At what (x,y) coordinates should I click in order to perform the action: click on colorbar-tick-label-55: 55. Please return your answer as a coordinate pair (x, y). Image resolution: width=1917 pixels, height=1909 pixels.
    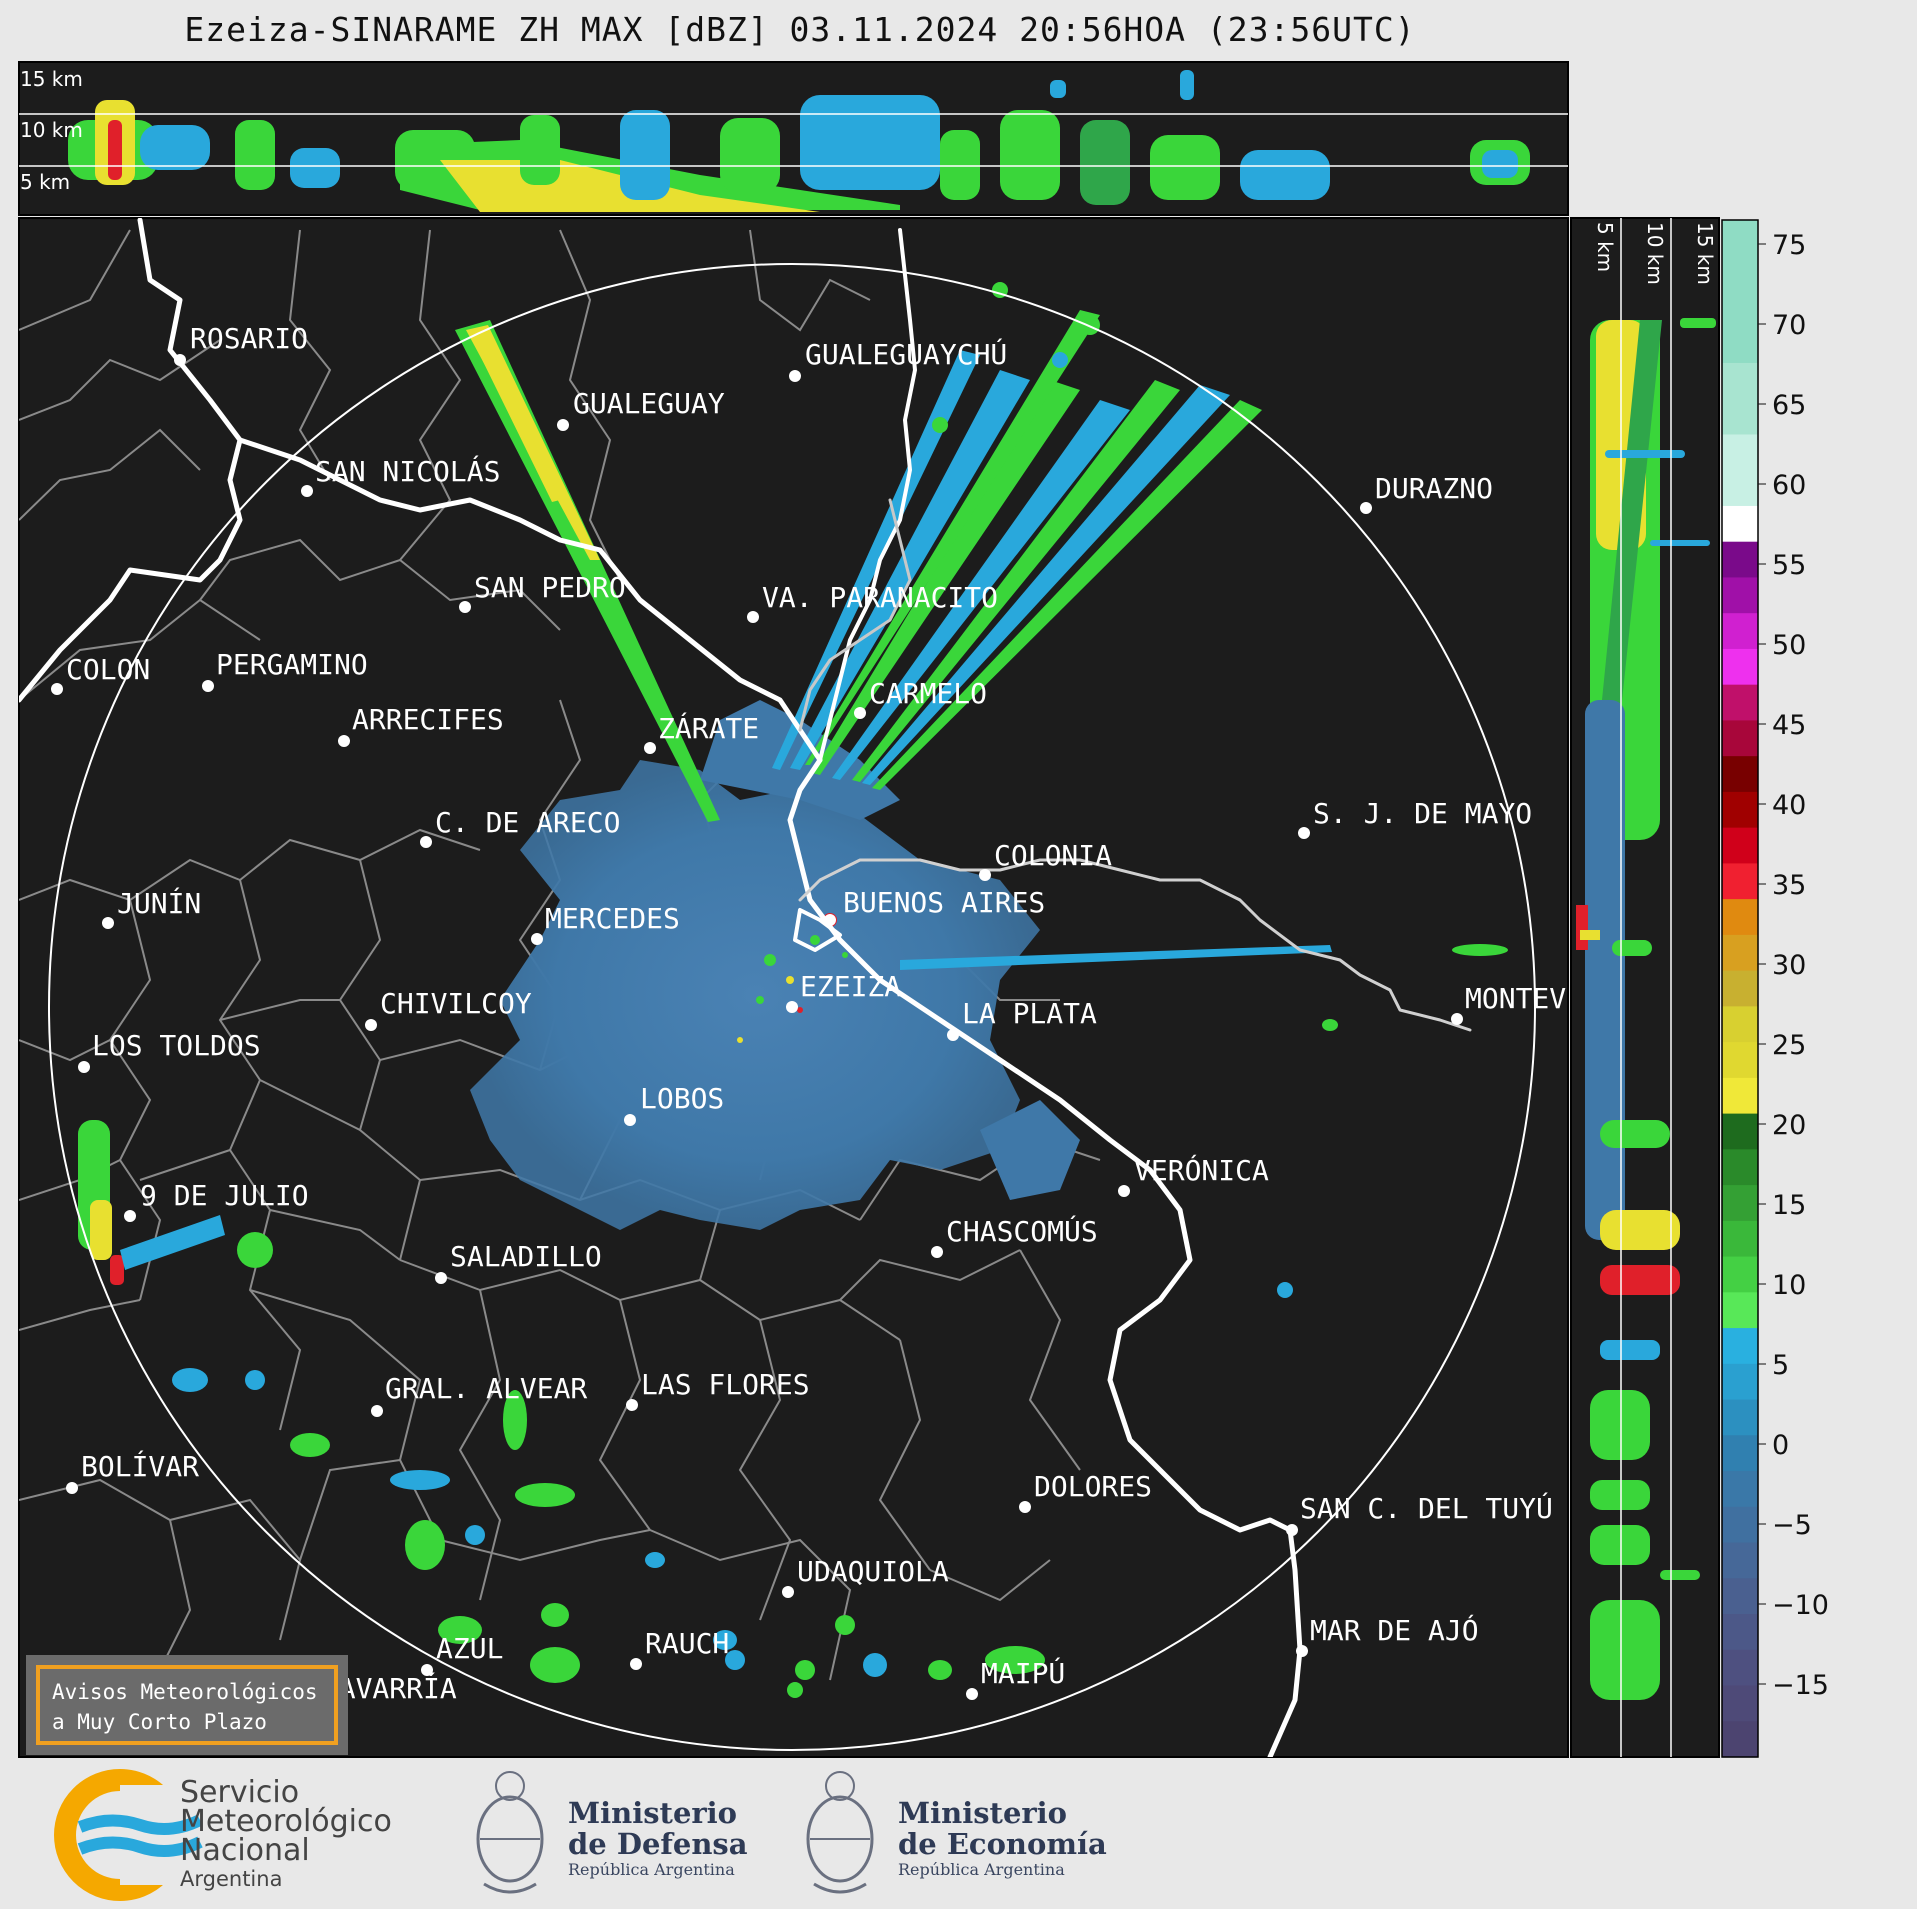
    Looking at the image, I should click on (1789, 565).